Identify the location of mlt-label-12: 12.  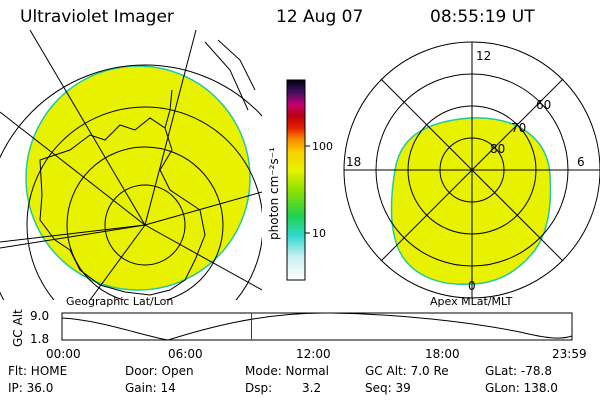
(483, 56).